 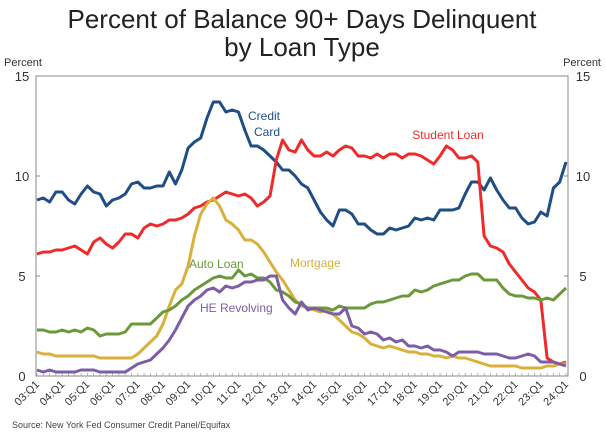 What do you see at coordinates (23, 63) in the screenshot?
I see `y-axis-label-left: Percent` at bounding box center [23, 63].